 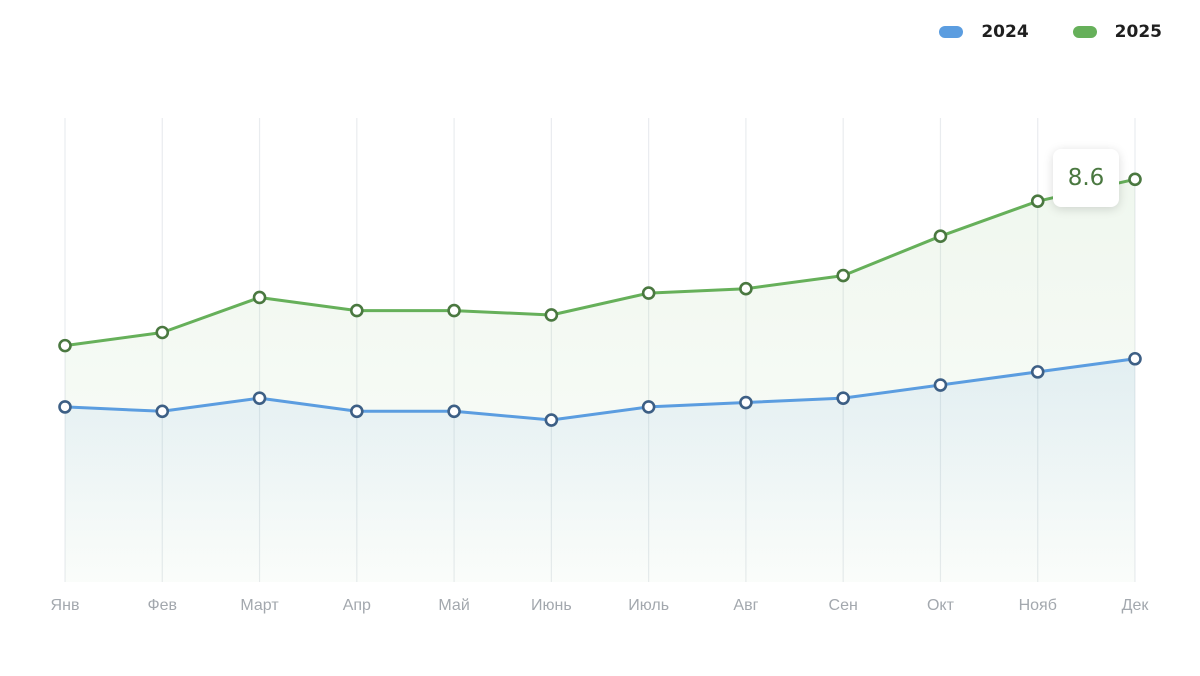 What do you see at coordinates (600, 389) in the screenshot?
I see `series-line-2024` at bounding box center [600, 389].